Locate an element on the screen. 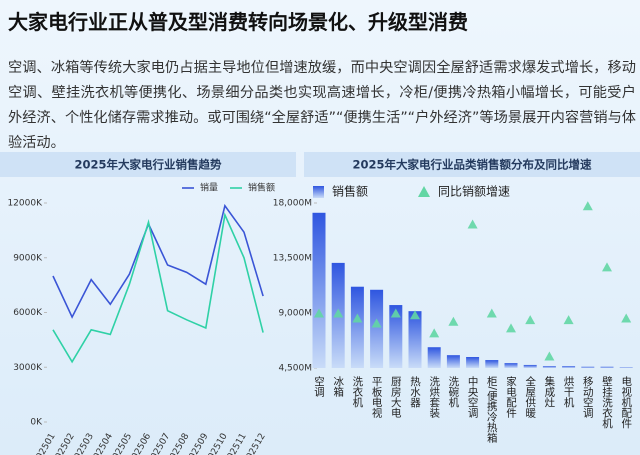  x-tick-label: 移动空调 is located at coordinates (588, 397).